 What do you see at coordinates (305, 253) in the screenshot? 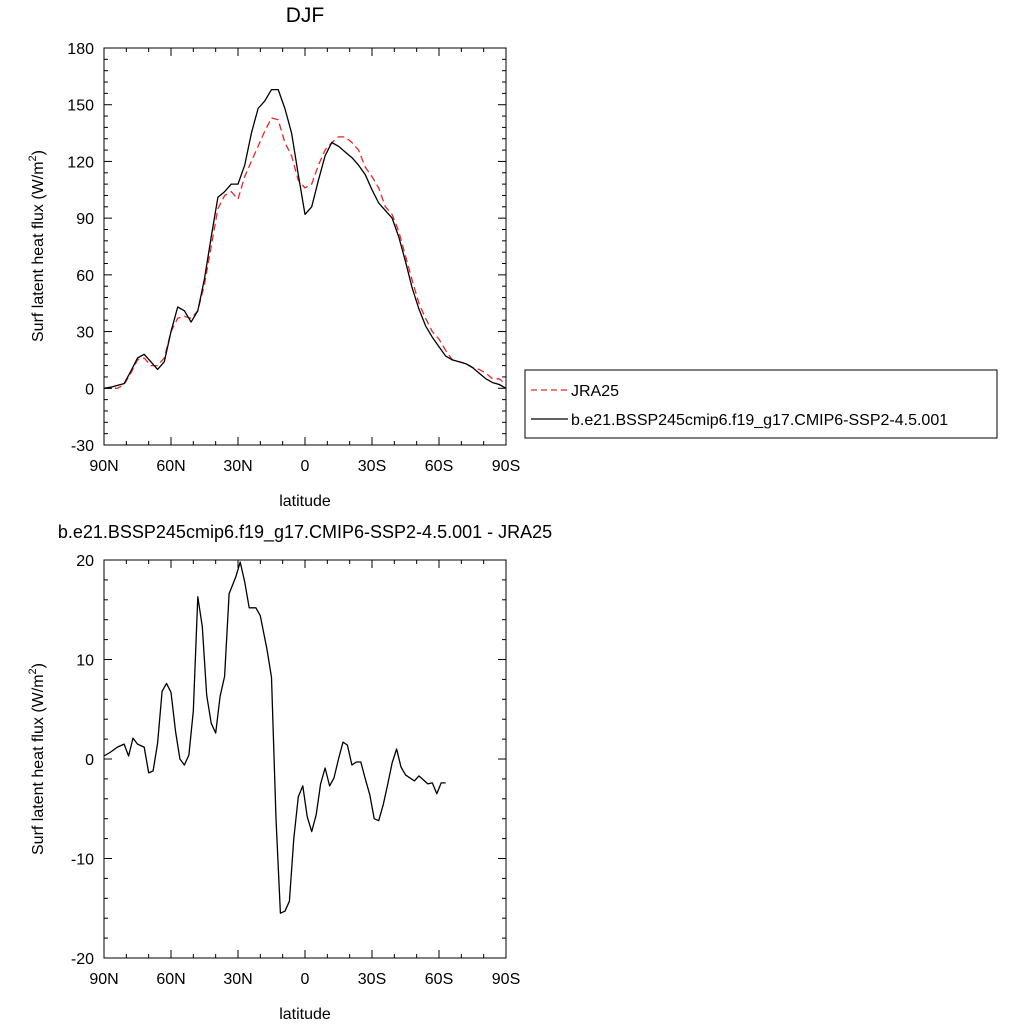
I see `series-line-jra25` at bounding box center [305, 253].